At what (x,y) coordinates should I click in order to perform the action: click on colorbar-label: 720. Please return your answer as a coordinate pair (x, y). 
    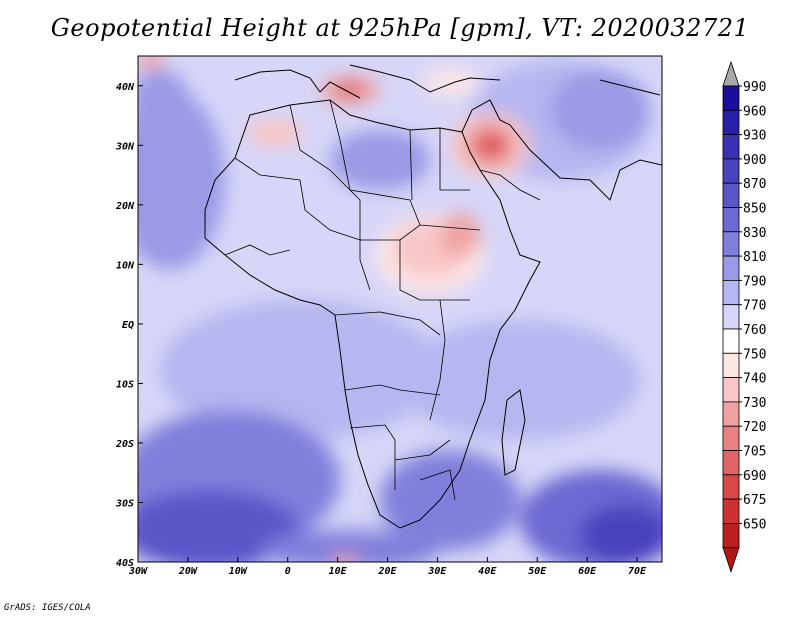
    Looking at the image, I should click on (754, 427).